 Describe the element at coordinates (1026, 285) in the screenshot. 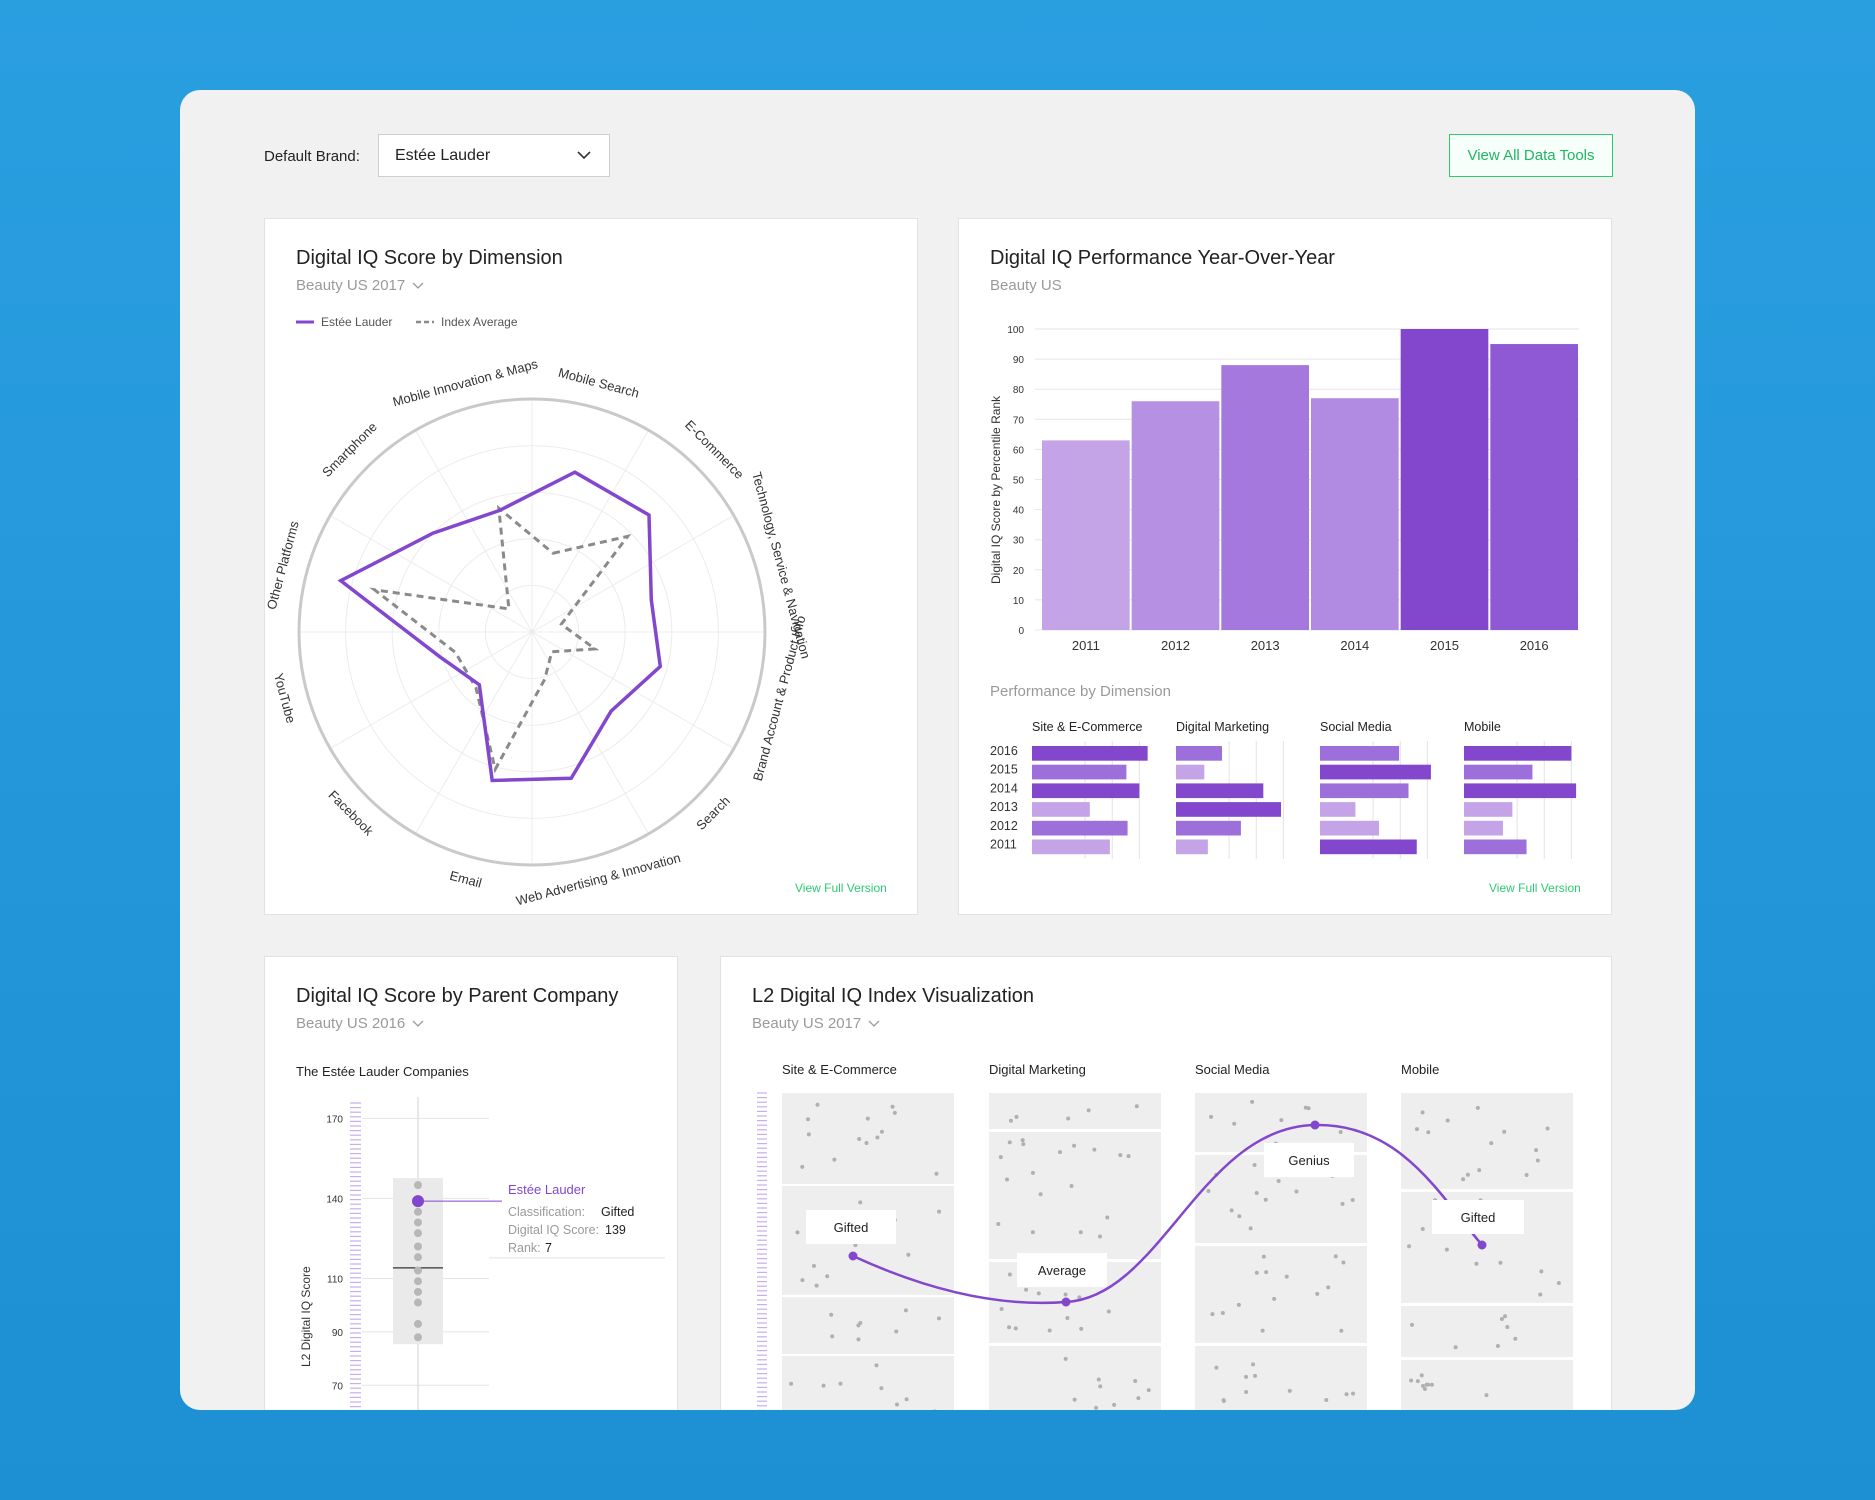

I see `yoy-subtitle: Beauty US` at that location.